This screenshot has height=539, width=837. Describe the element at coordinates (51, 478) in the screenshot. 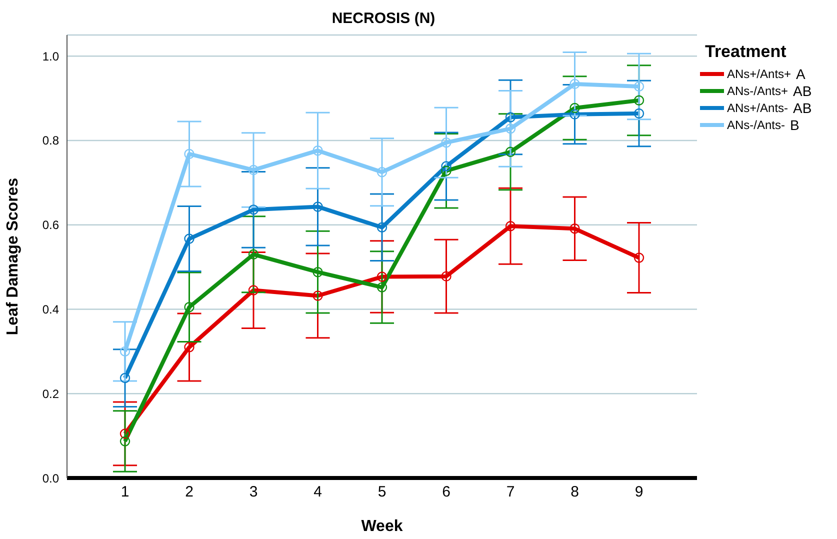

I see `y-tick-label: 0.0` at that location.